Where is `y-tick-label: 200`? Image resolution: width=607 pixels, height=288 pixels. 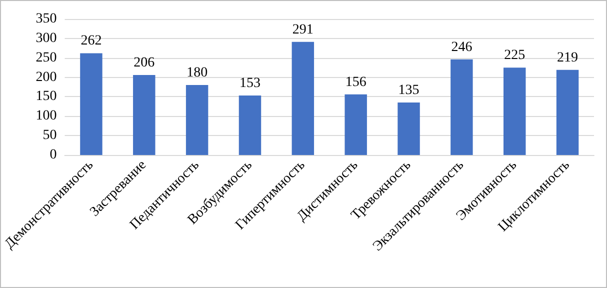 y-tick-label: 200 is located at coordinates (46, 77).